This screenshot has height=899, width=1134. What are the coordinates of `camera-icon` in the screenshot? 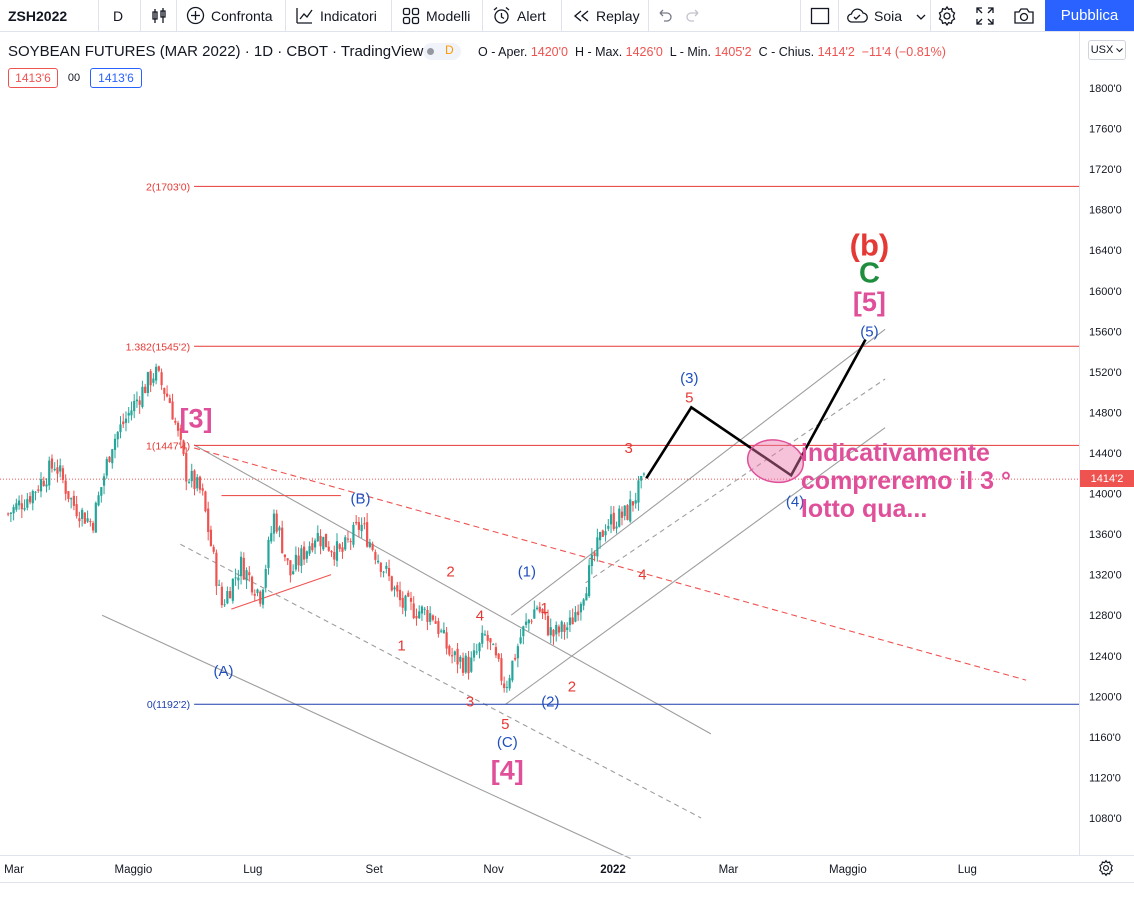 It's located at (1024, 15).